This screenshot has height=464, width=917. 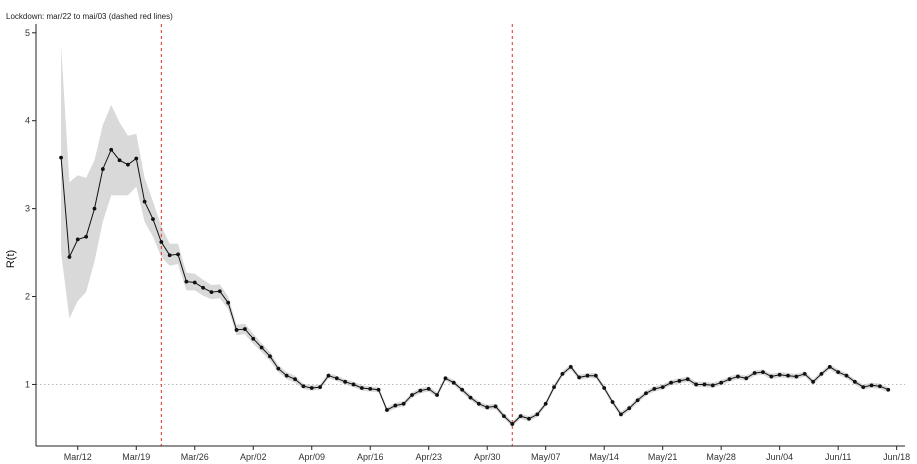 I want to click on x-tick-label: Jun/11, so click(x=838, y=457).